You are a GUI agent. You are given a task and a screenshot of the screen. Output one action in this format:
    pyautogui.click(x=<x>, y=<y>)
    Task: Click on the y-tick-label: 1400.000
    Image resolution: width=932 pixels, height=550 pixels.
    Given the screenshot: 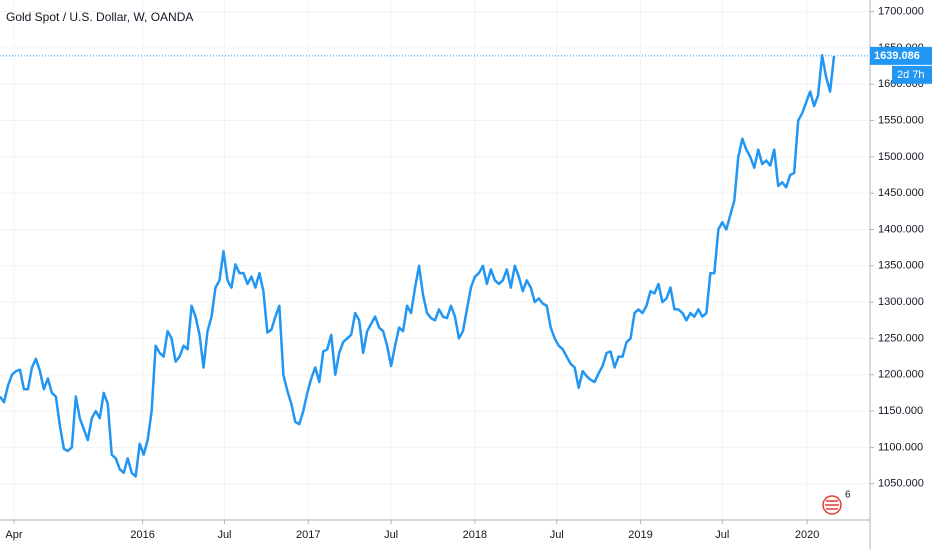 What is the action you would take?
    pyautogui.click(x=901, y=229)
    